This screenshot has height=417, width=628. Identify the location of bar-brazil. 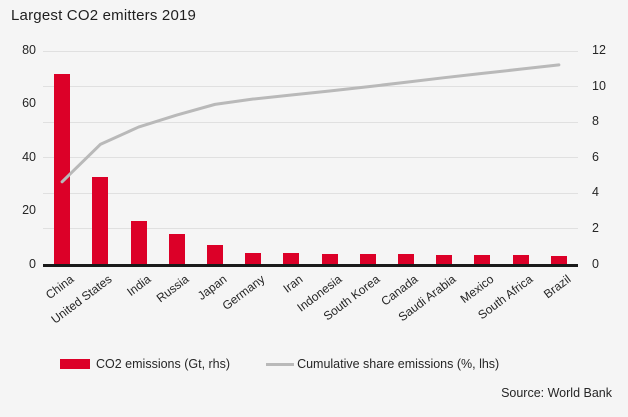
(558, 260).